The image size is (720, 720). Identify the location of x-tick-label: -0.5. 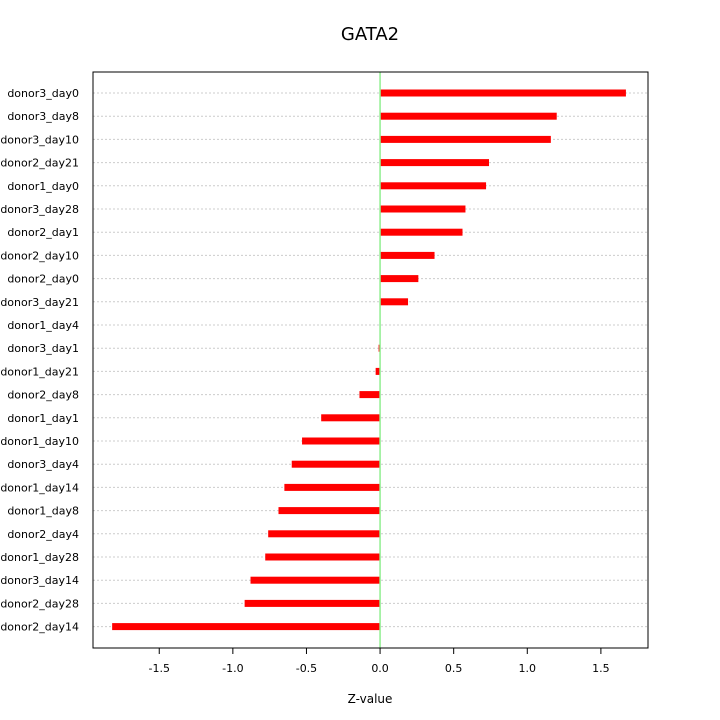
(306, 668).